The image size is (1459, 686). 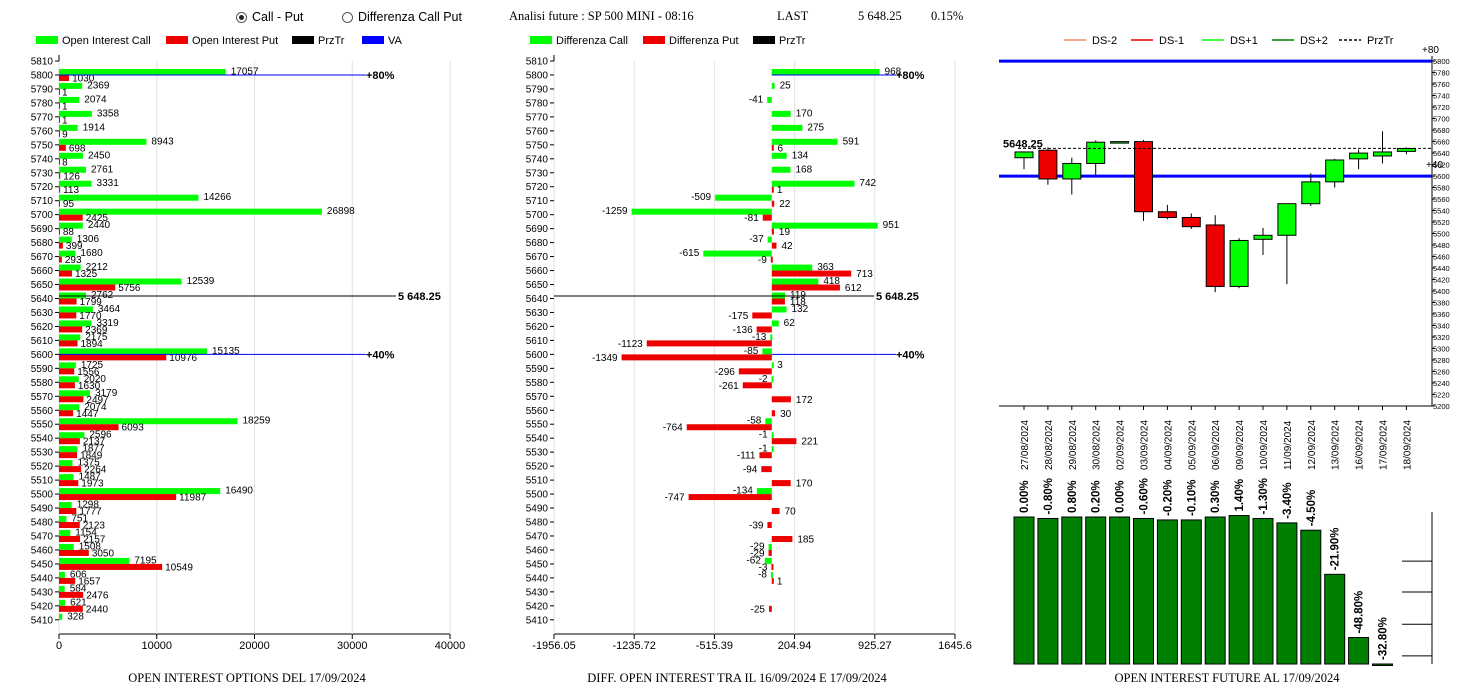 What do you see at coordinates (1073, 445) in the screenshot?
I see `panel3-date-label: 29/08/2024` at bounding box center [1073, 445].